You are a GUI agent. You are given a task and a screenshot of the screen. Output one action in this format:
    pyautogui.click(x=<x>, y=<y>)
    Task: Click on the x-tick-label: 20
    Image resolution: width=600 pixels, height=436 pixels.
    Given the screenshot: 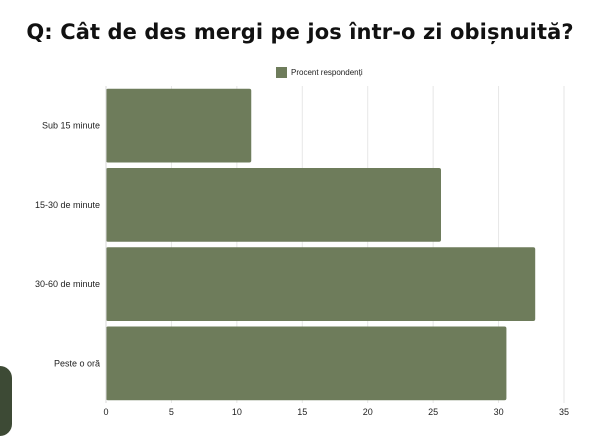 What is the action you would take?
    pyautogui.click(x=368, y=412)
    